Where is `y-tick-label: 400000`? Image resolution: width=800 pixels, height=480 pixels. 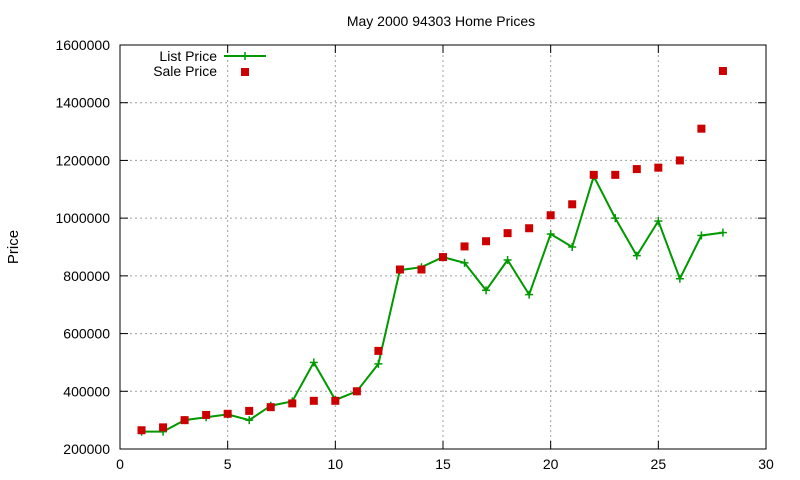
y-tick-label: 400000 is located at coordinates (86, 391).